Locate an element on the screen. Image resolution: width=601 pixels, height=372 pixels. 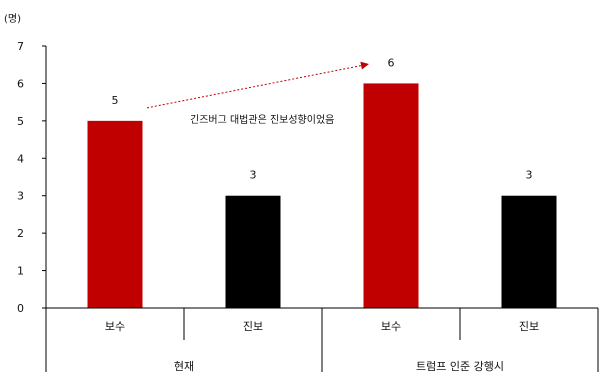
y-axis: 0 1 2 3 4 5 6 7 is located at coordinates (32, 177).